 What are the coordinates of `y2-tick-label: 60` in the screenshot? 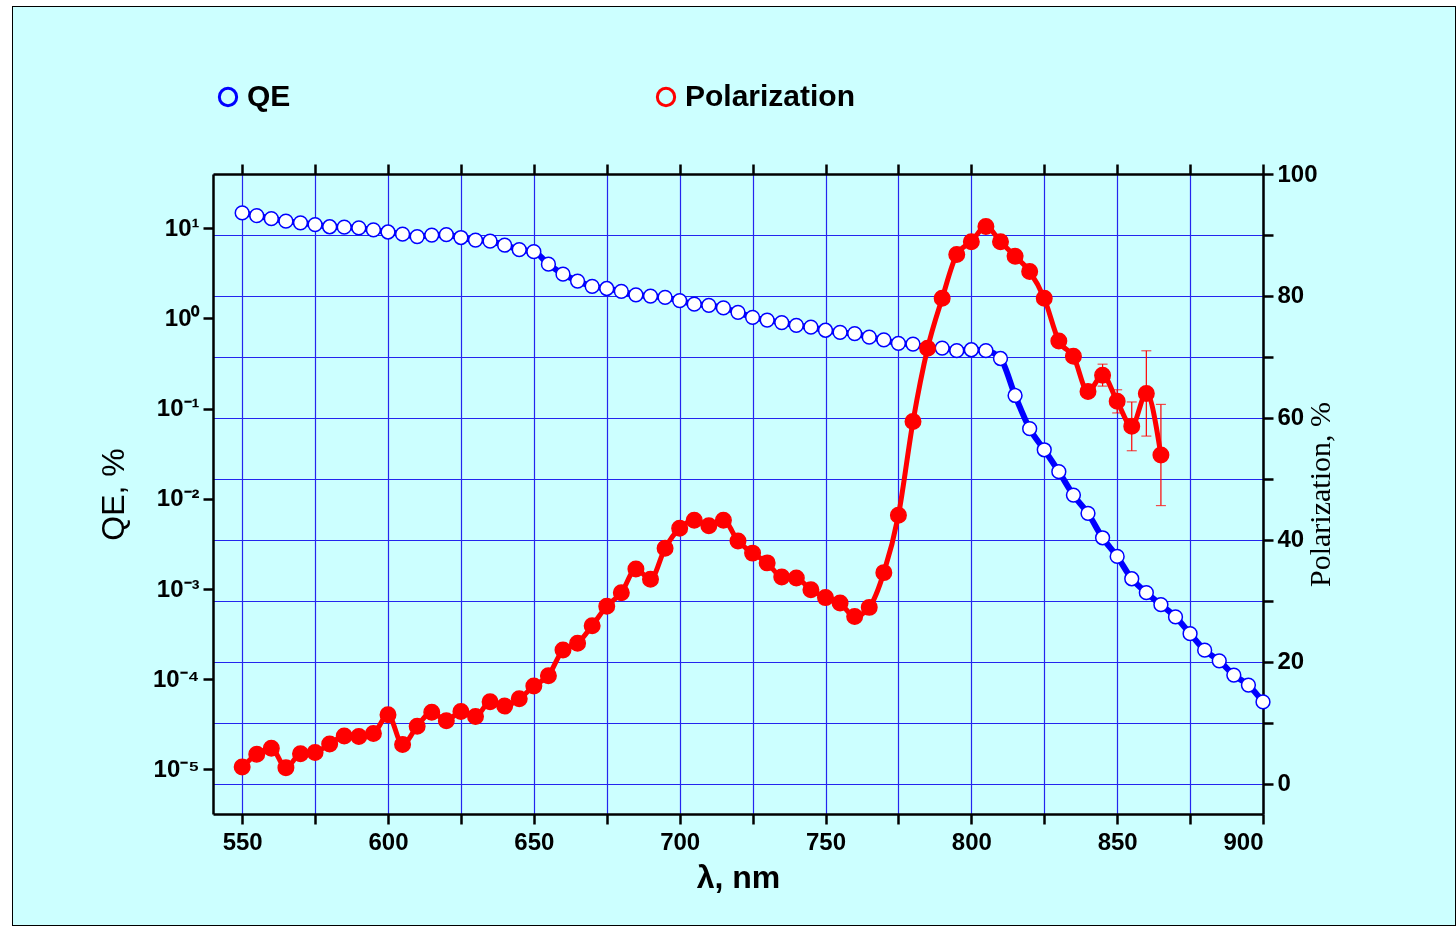 It's located at (1291, 417).